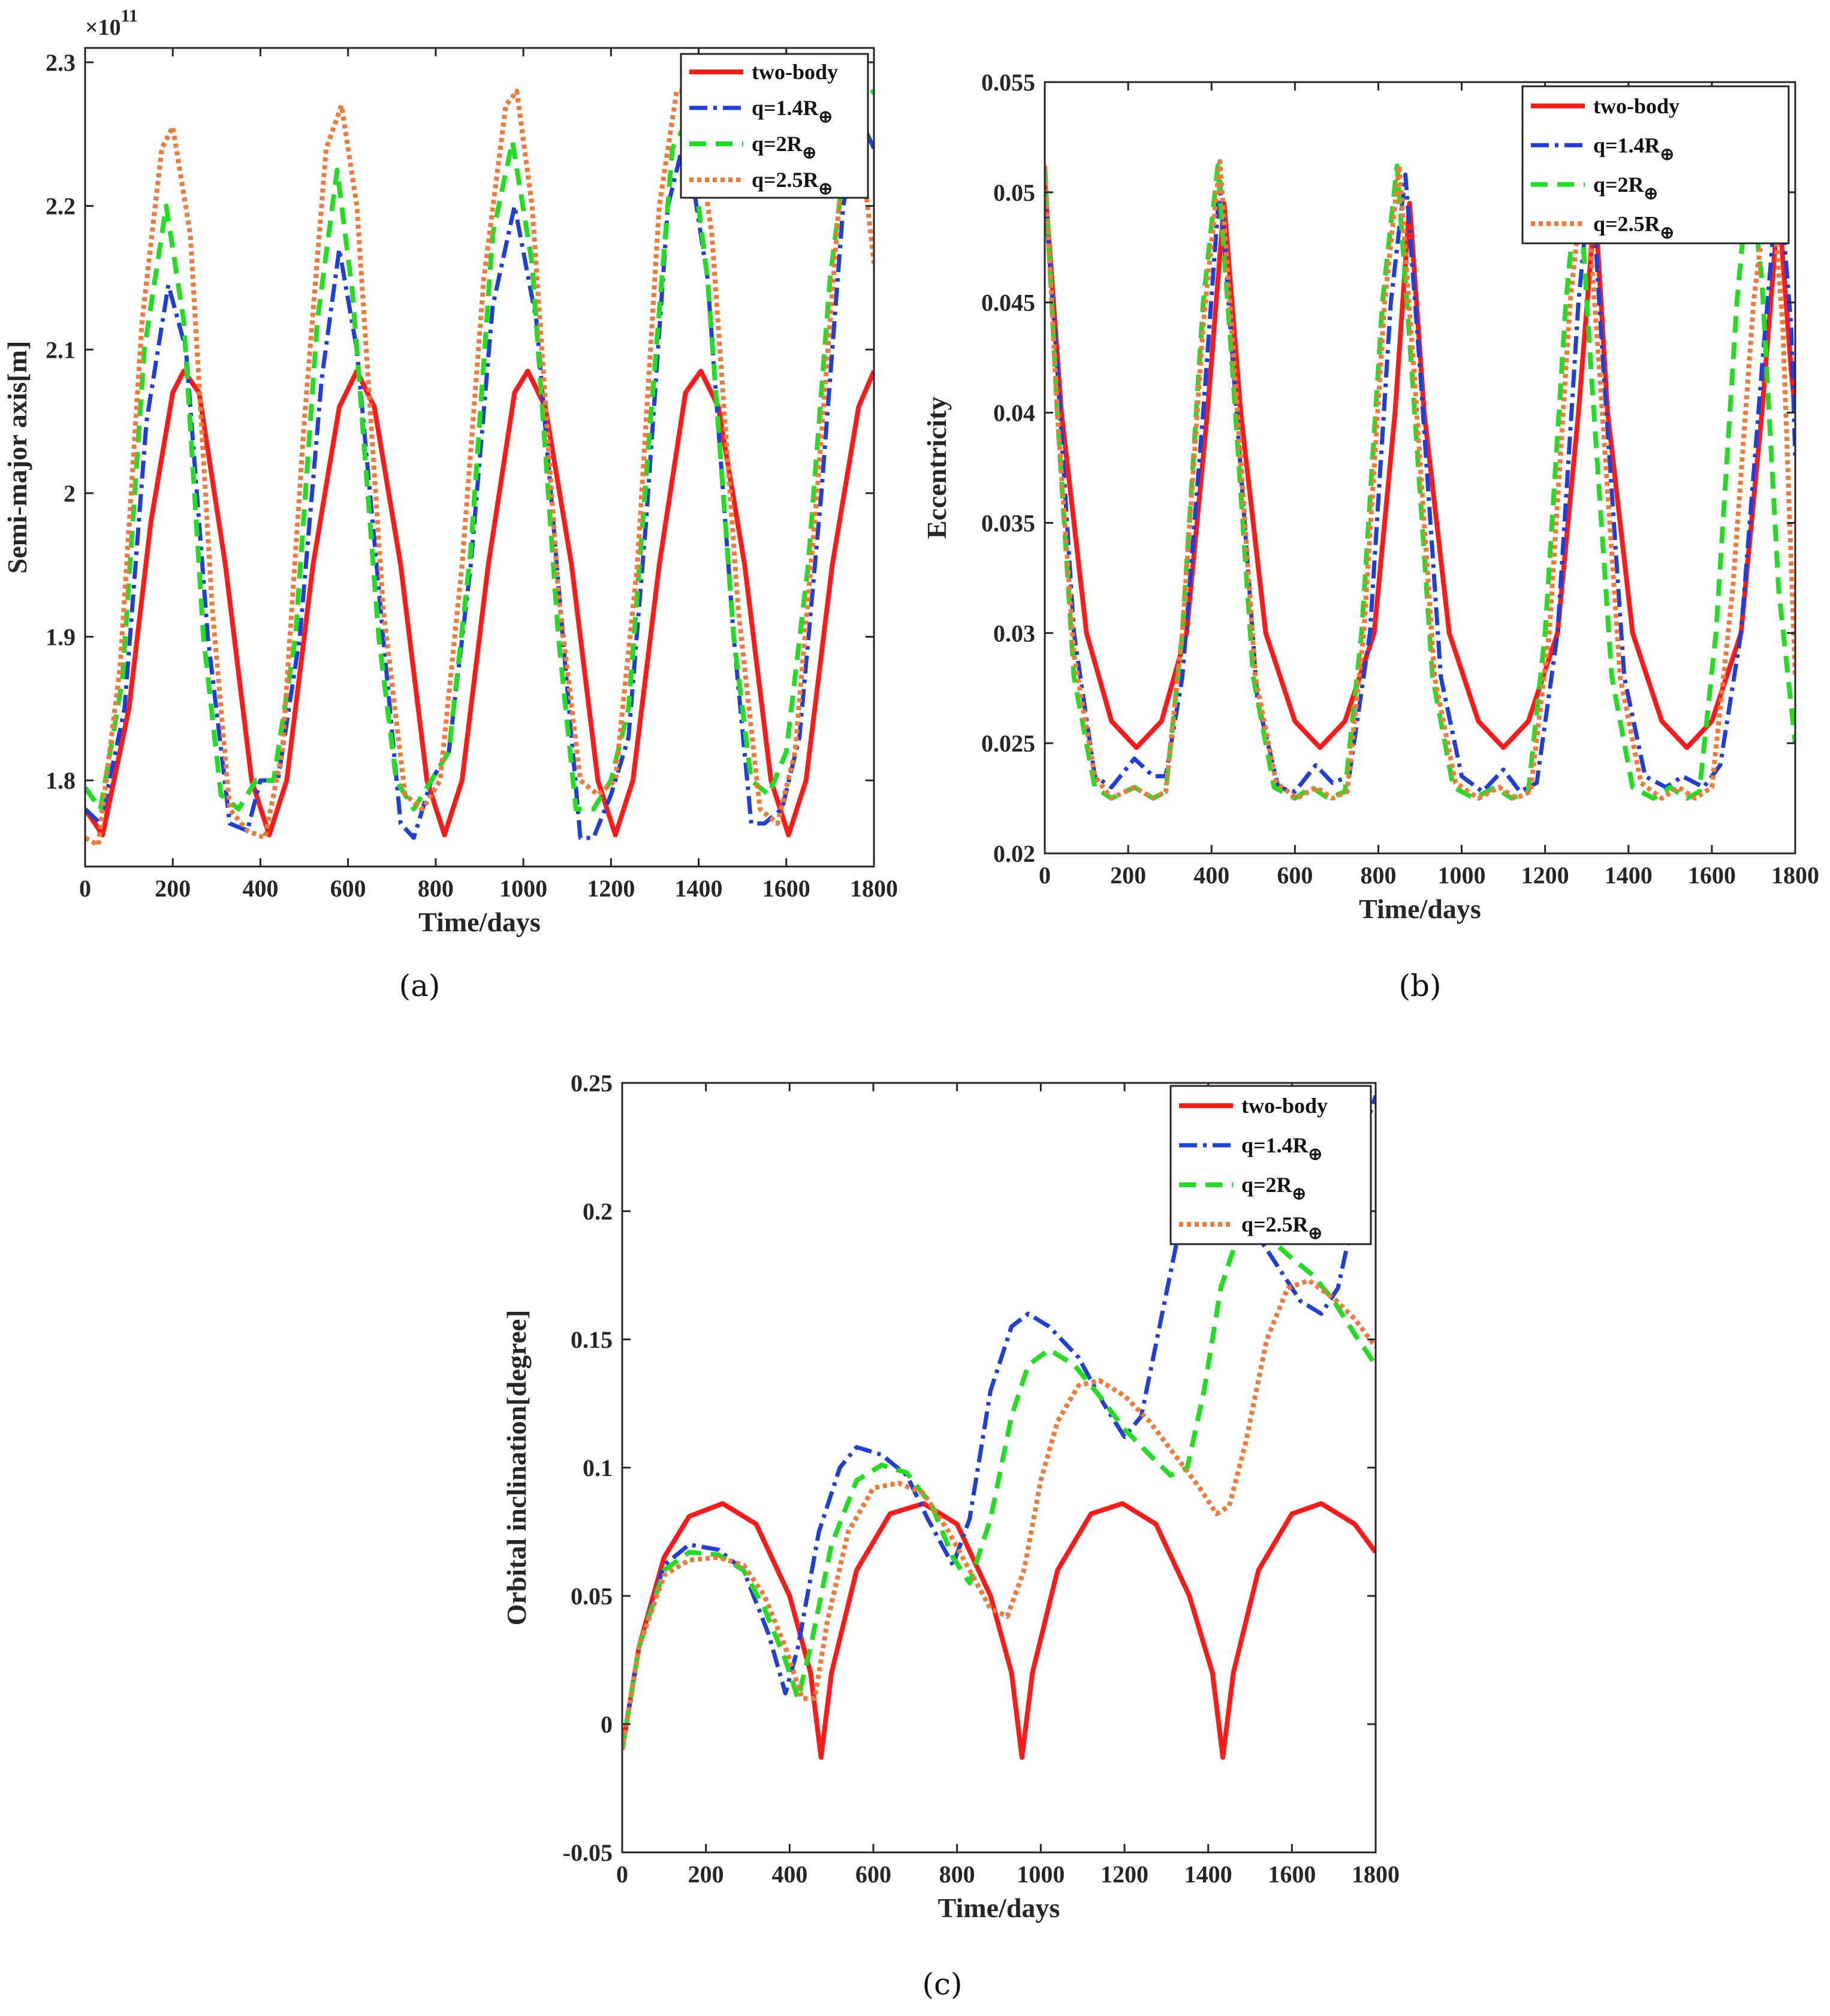 The image size is (1830, 2016). What do you see at coordinates (598, 1211) in the screenshot?
I see `y-tick-label: 0.2` at bounding box center [598, 1211].